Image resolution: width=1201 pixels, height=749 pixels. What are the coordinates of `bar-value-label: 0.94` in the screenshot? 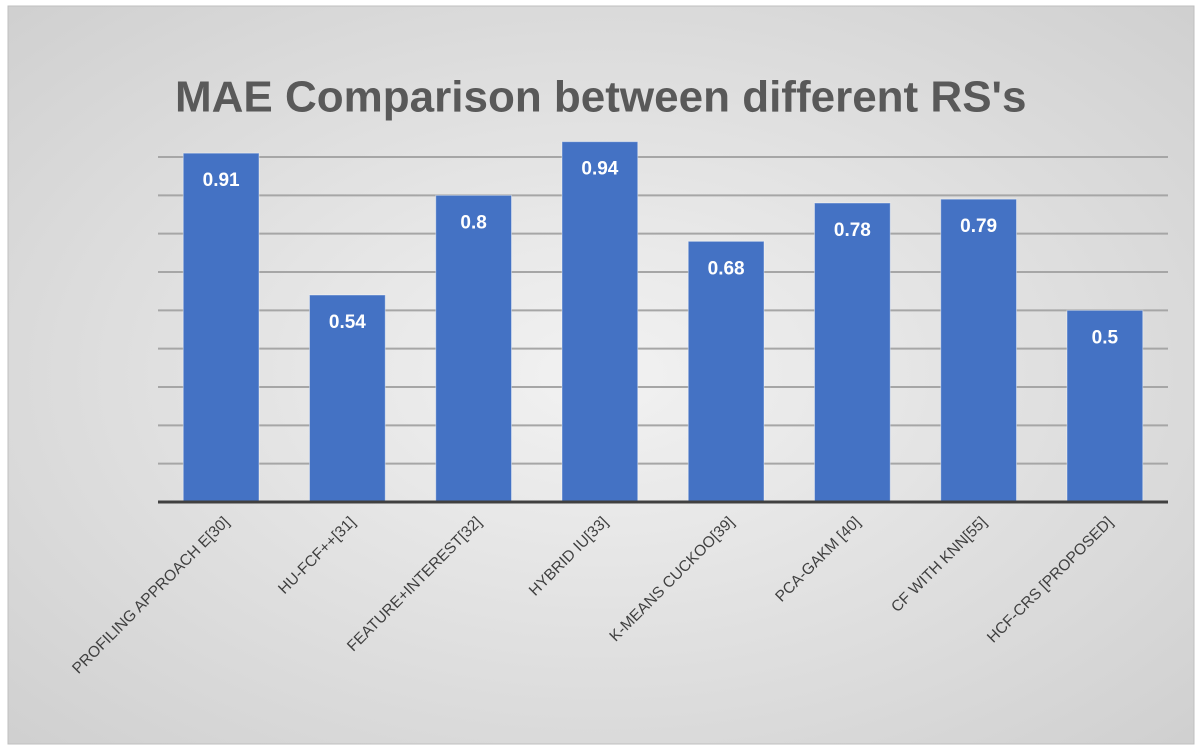 It's located at (599, 169).